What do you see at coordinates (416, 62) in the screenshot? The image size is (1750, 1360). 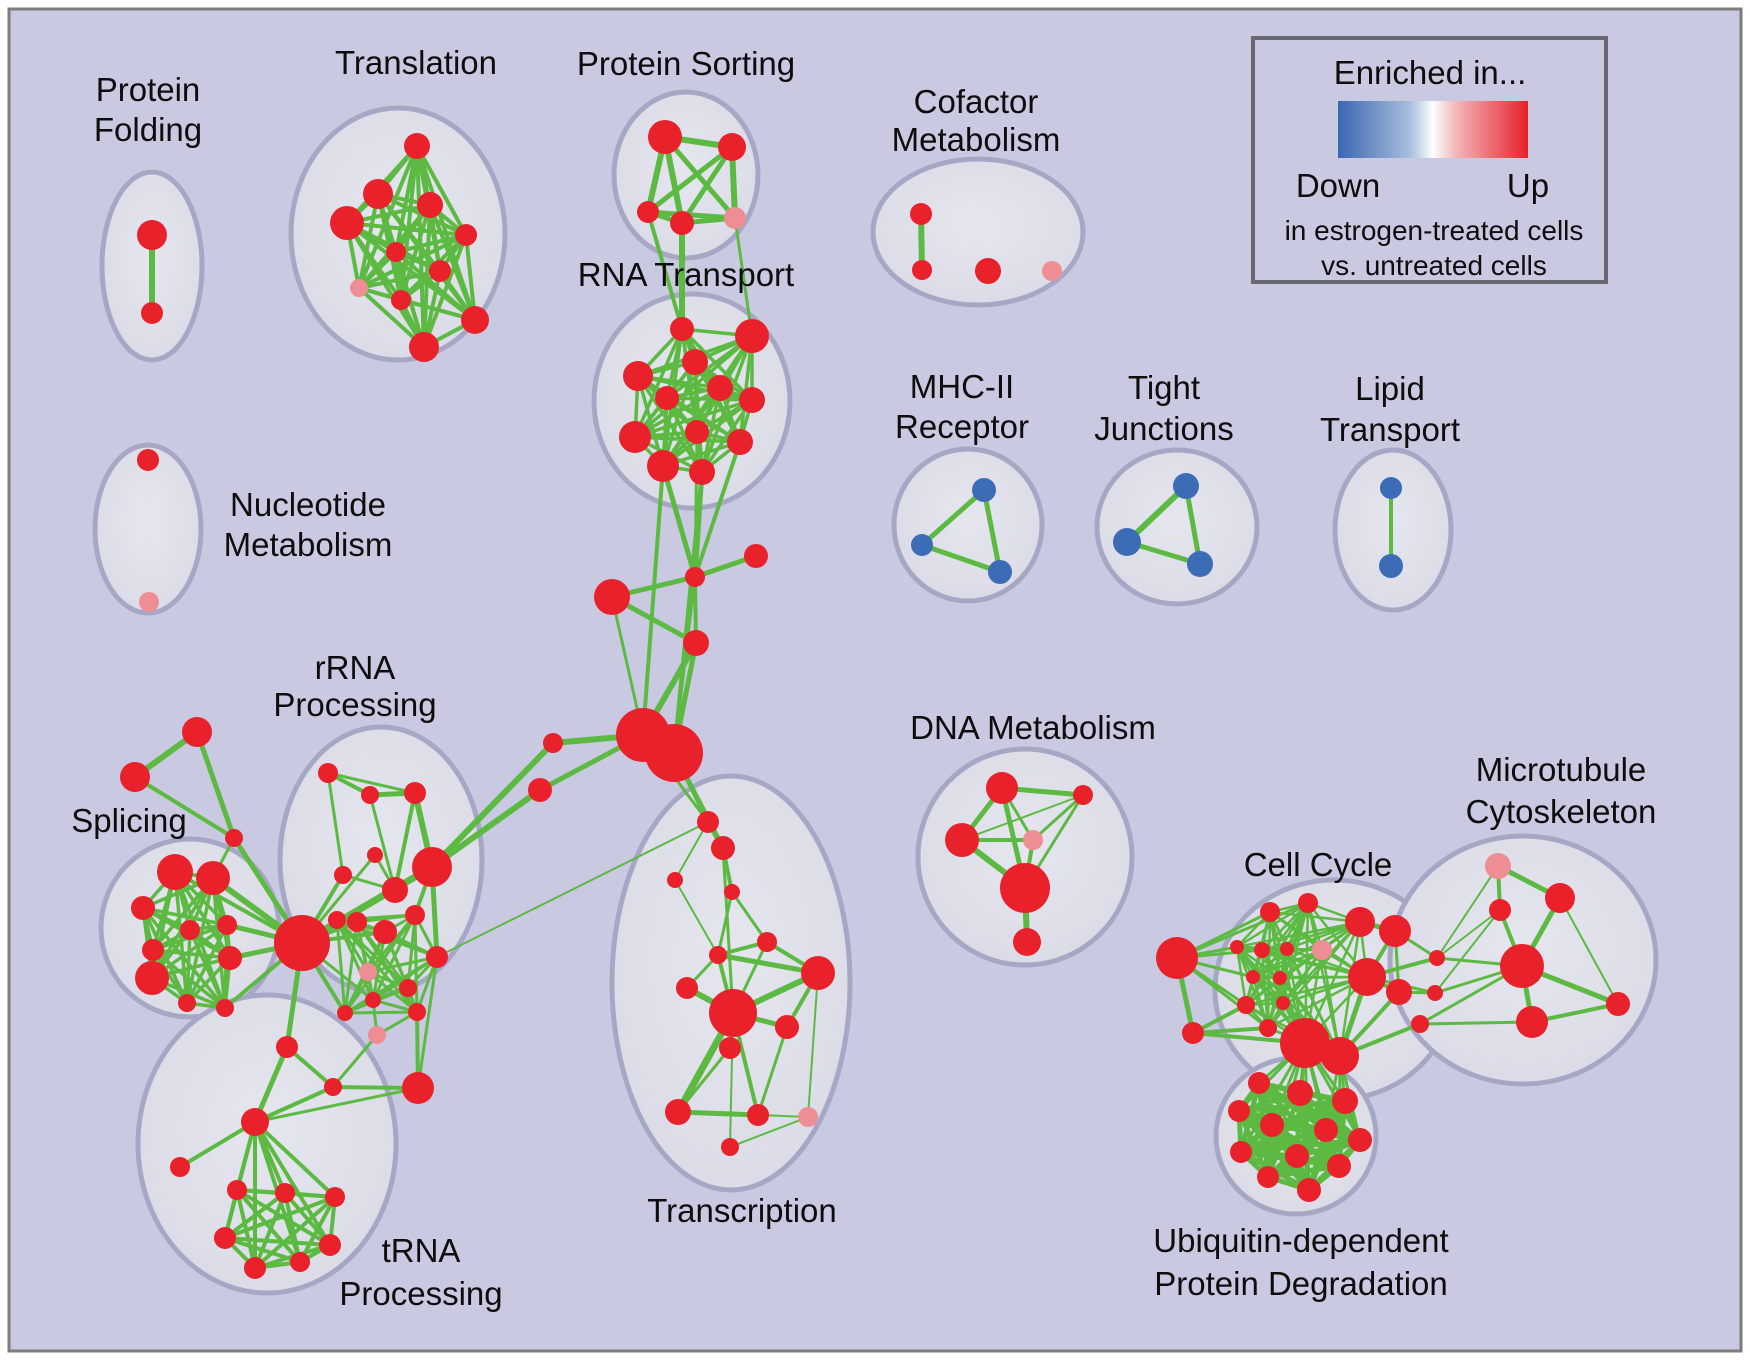 I see `cluster-label-translation: Translation` at bounding box center [416, 62].